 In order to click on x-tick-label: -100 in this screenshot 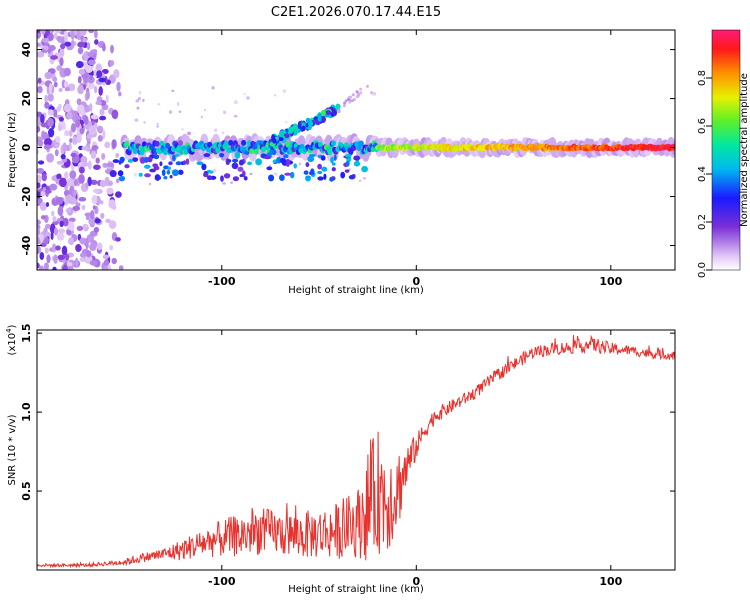, I will do `click(222, 281)`.